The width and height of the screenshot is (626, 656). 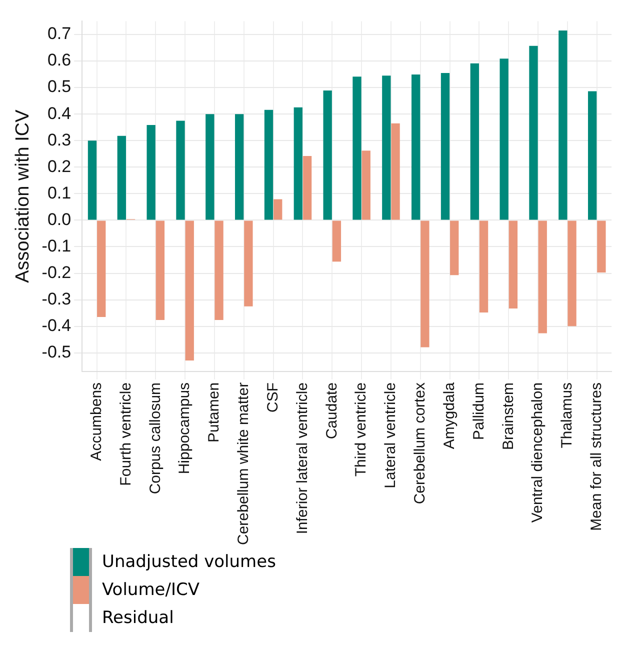 I want to click on legend-label: Volume/ICV, so click(x=151, y=590).